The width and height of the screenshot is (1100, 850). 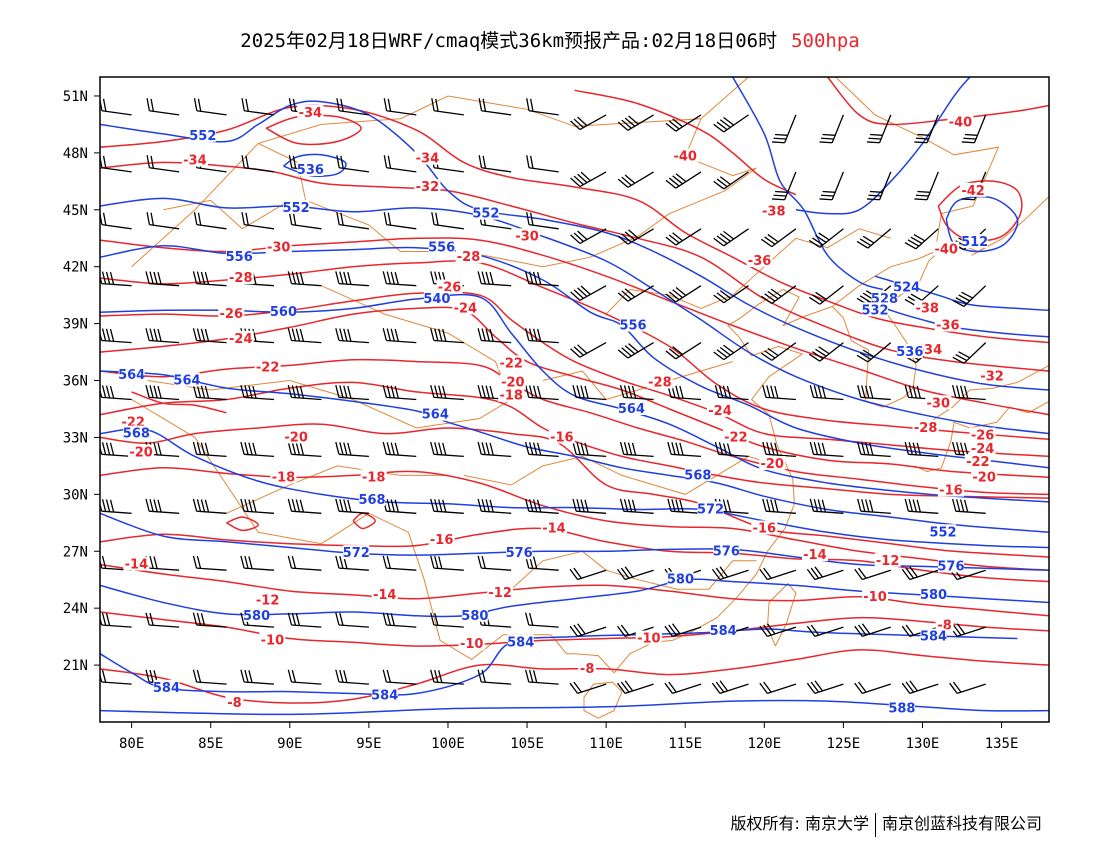 I want to click on title-level: 500hpa, so click(x=825, y=41).